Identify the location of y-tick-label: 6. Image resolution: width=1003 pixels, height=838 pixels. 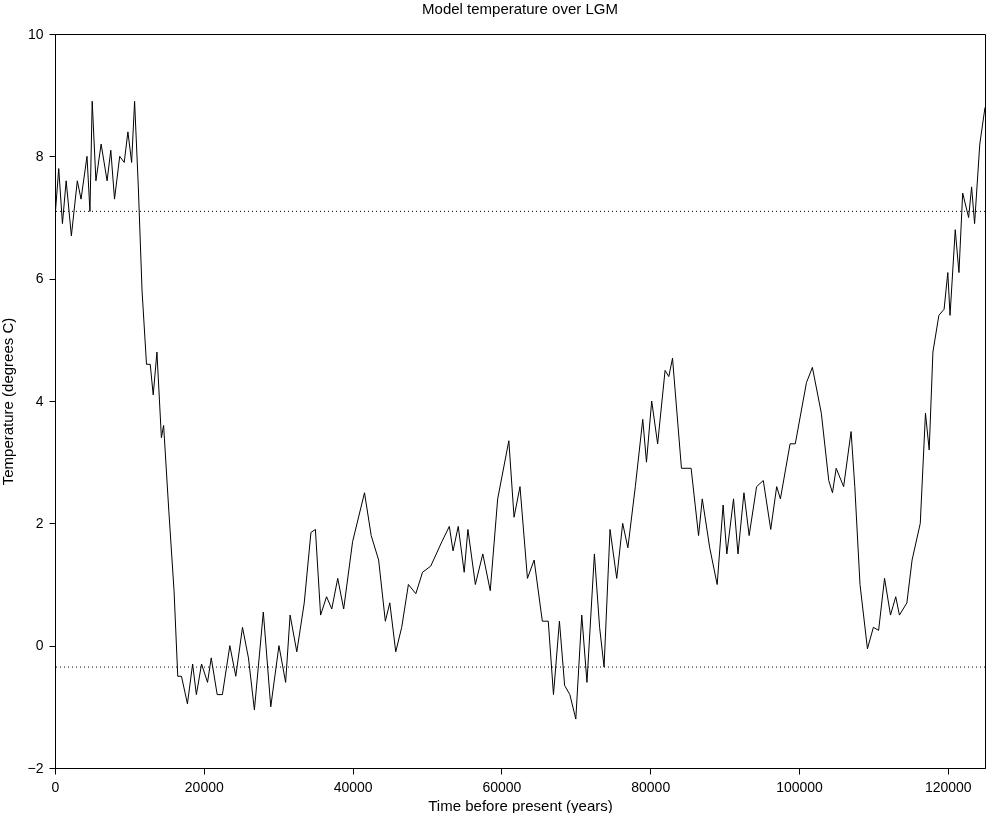
(39, 278).